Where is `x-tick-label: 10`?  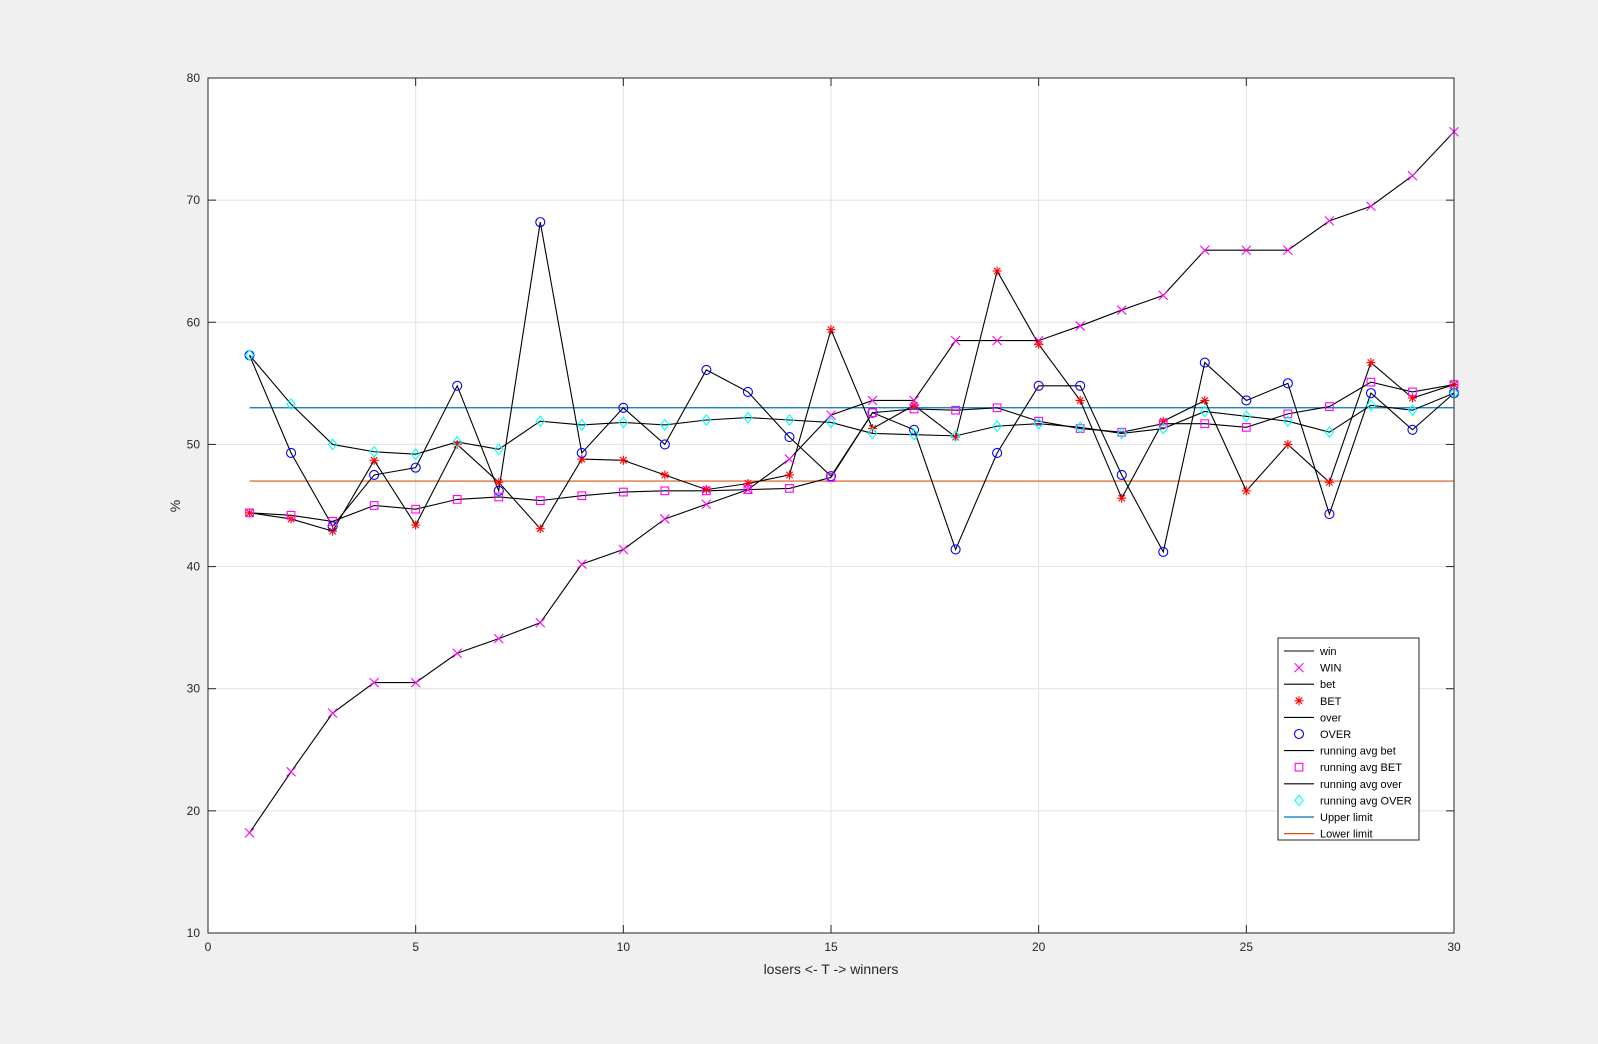
x-tick-label: 10 is located at coordinates (624, 947).